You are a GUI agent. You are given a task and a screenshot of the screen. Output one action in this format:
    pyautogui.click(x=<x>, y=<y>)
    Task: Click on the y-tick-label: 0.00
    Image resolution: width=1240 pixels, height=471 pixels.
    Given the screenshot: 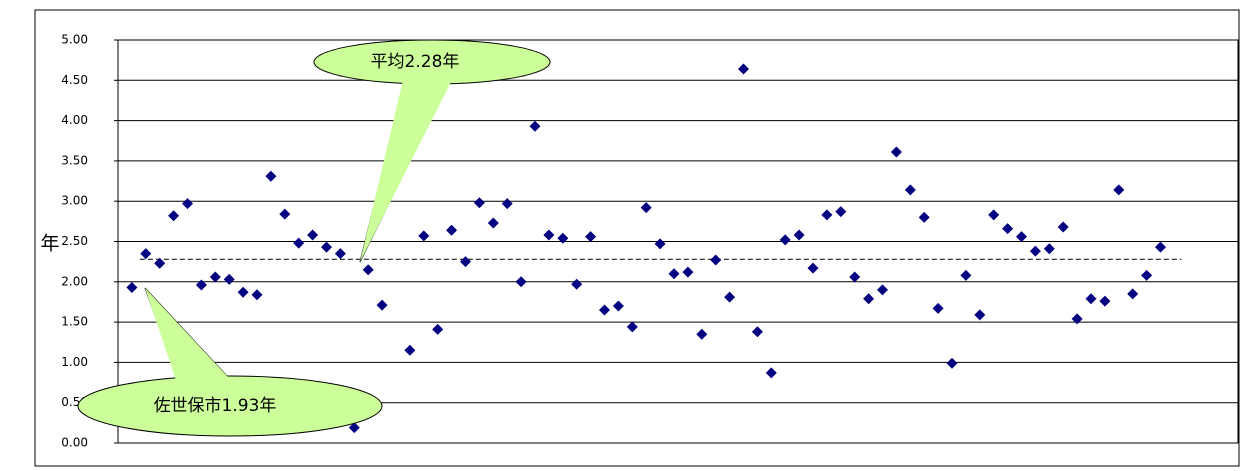 What is the action you would take?
    pyautogui.click(x=74, y=443)
    